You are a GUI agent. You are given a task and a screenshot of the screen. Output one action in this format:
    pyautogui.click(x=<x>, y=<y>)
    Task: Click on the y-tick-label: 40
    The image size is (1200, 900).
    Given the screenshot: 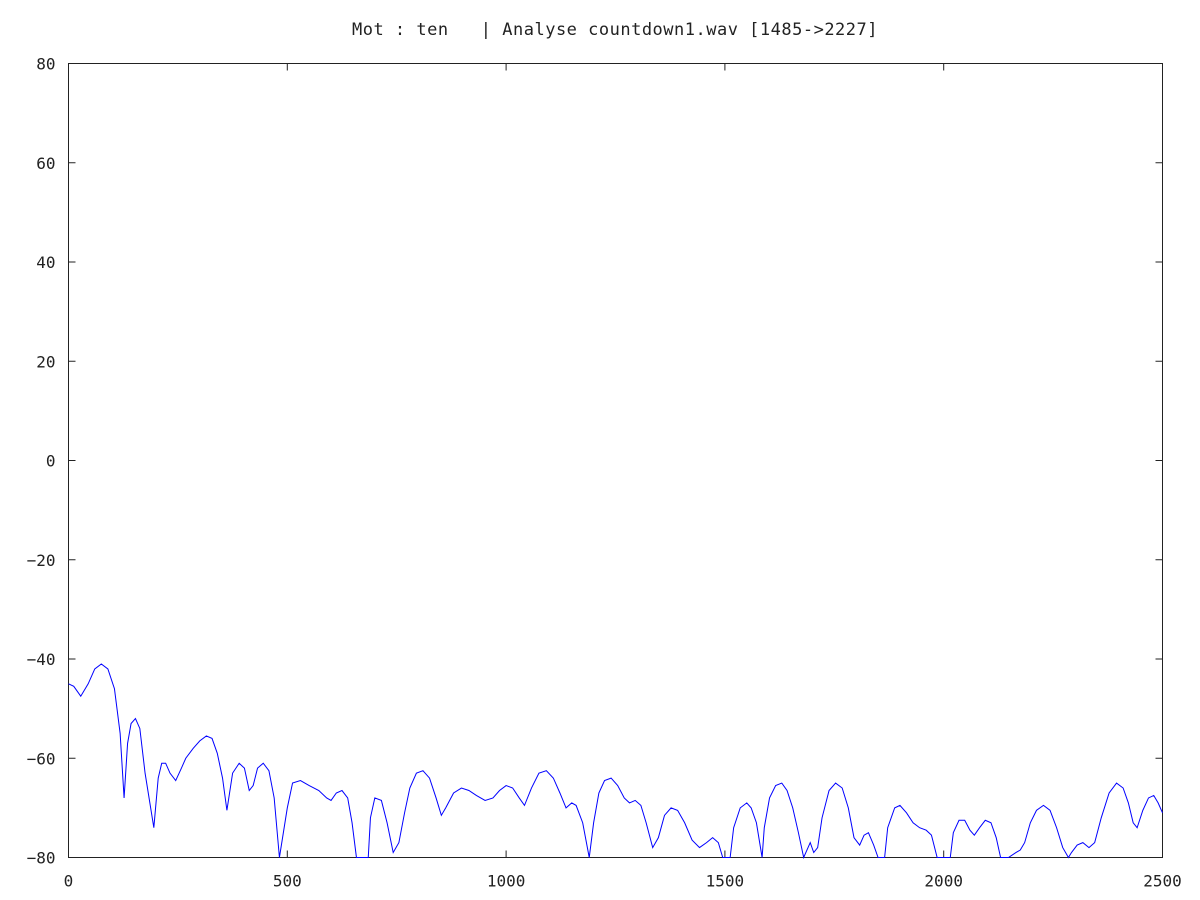 What is the action you would take?
    pyautogui.click(x=45, y=262)
    